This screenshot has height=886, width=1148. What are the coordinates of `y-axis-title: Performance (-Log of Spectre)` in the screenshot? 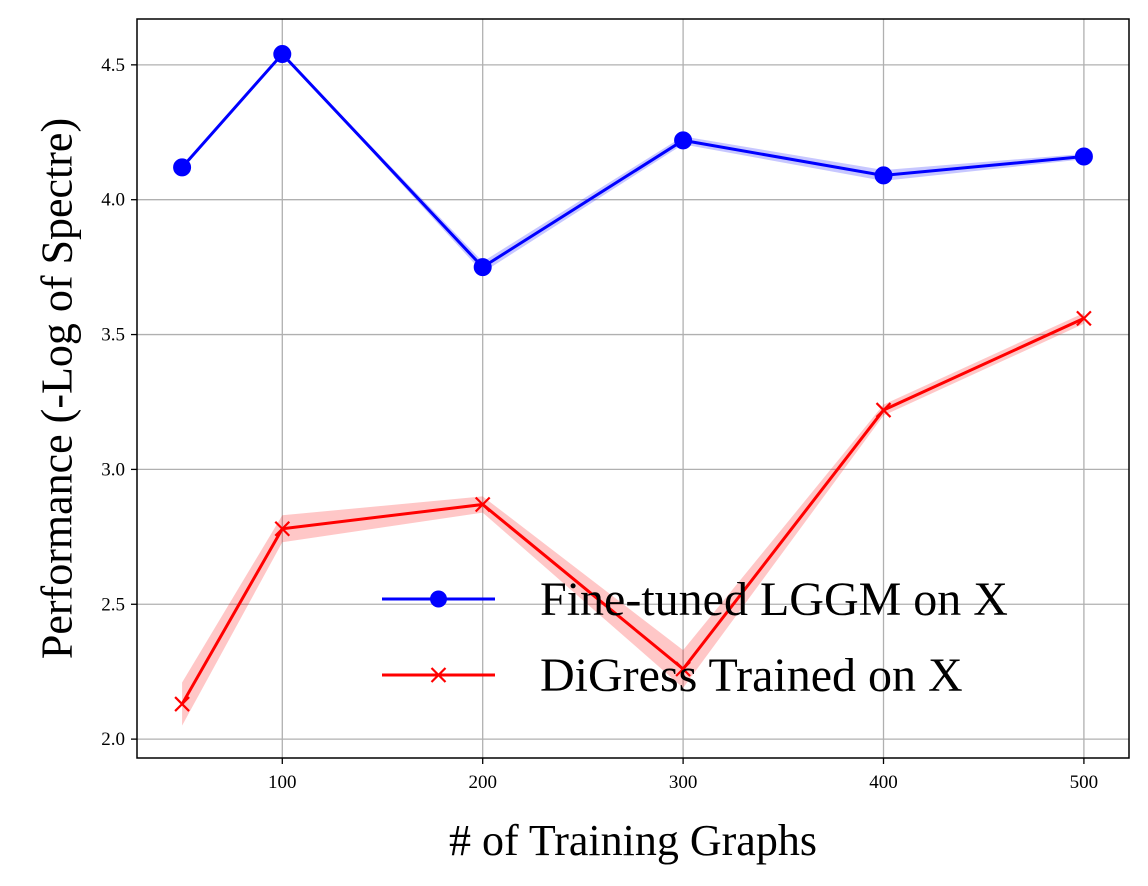 It's located at (56, 388).